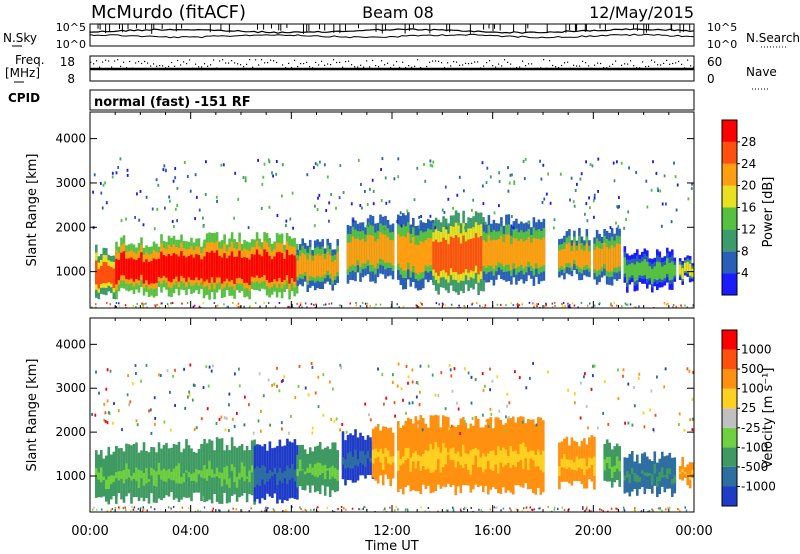  Describe the element at coordinates (748, 164) in the screenshot. I see `colorbar-tick-label: 24` at that location.